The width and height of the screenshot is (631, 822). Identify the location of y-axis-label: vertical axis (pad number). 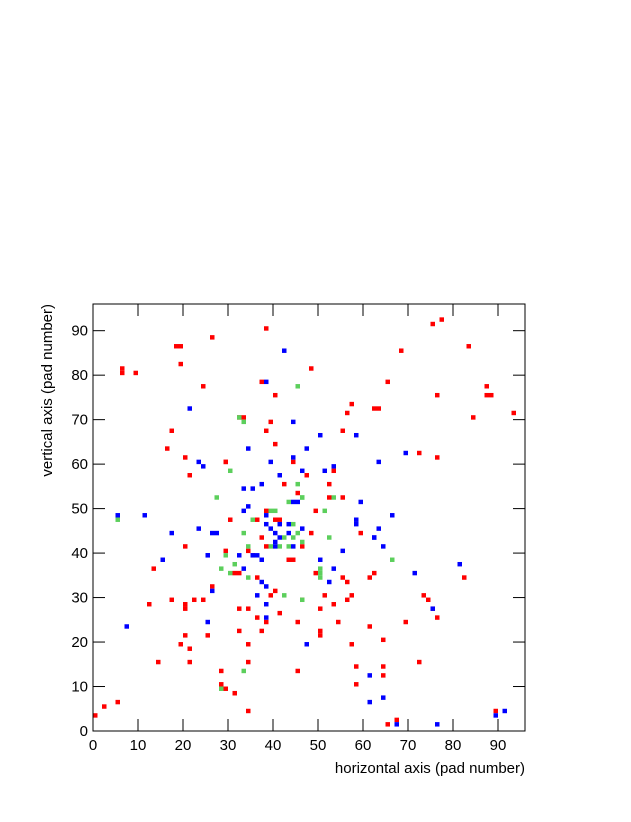
(47, 390).